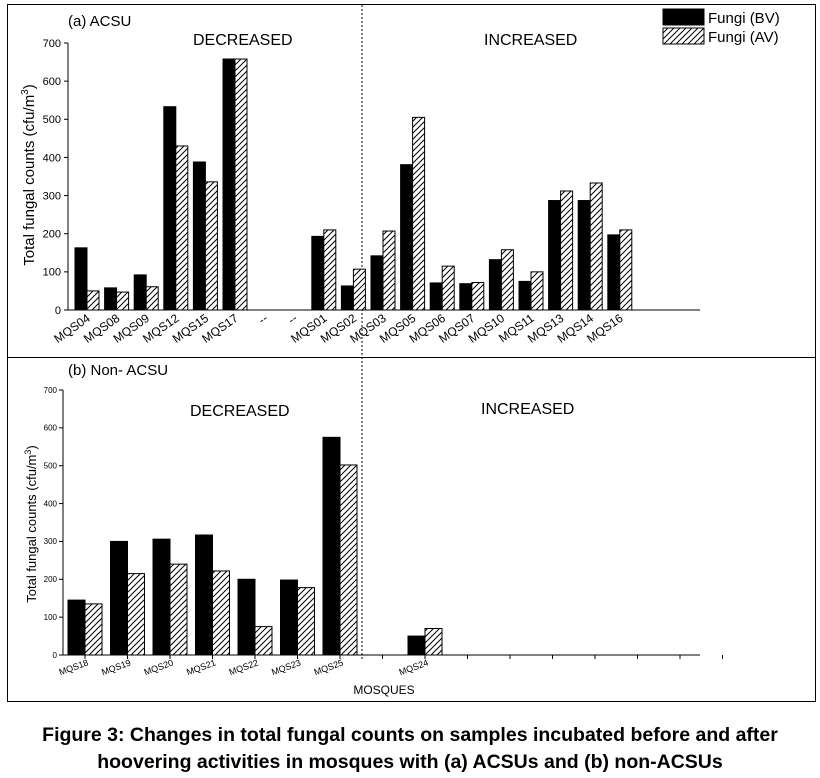 Image resolution: width=820 pixels, height=778 pixels. I want to click on panel-b-y-tick-label: 100, so click(51, 617).